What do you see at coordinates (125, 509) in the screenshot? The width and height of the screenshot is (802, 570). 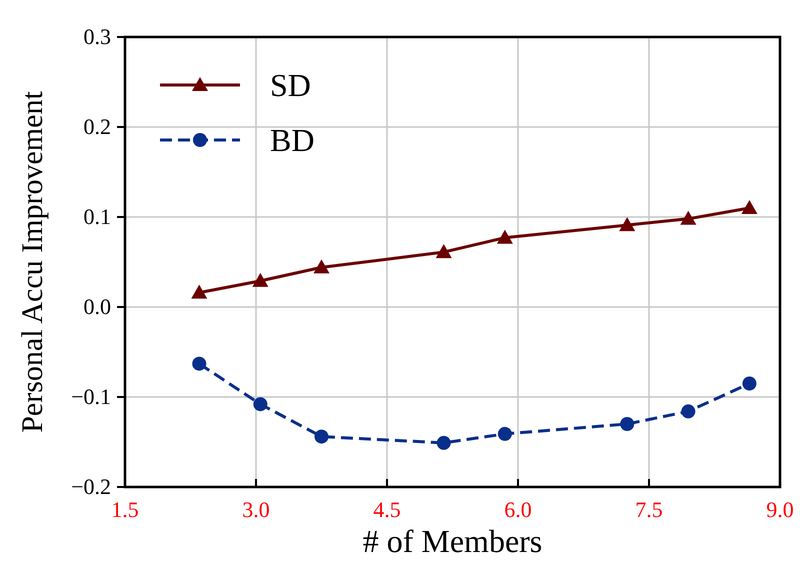 I see `x-tick-label: 1.5` at bounding box center [125, 509].